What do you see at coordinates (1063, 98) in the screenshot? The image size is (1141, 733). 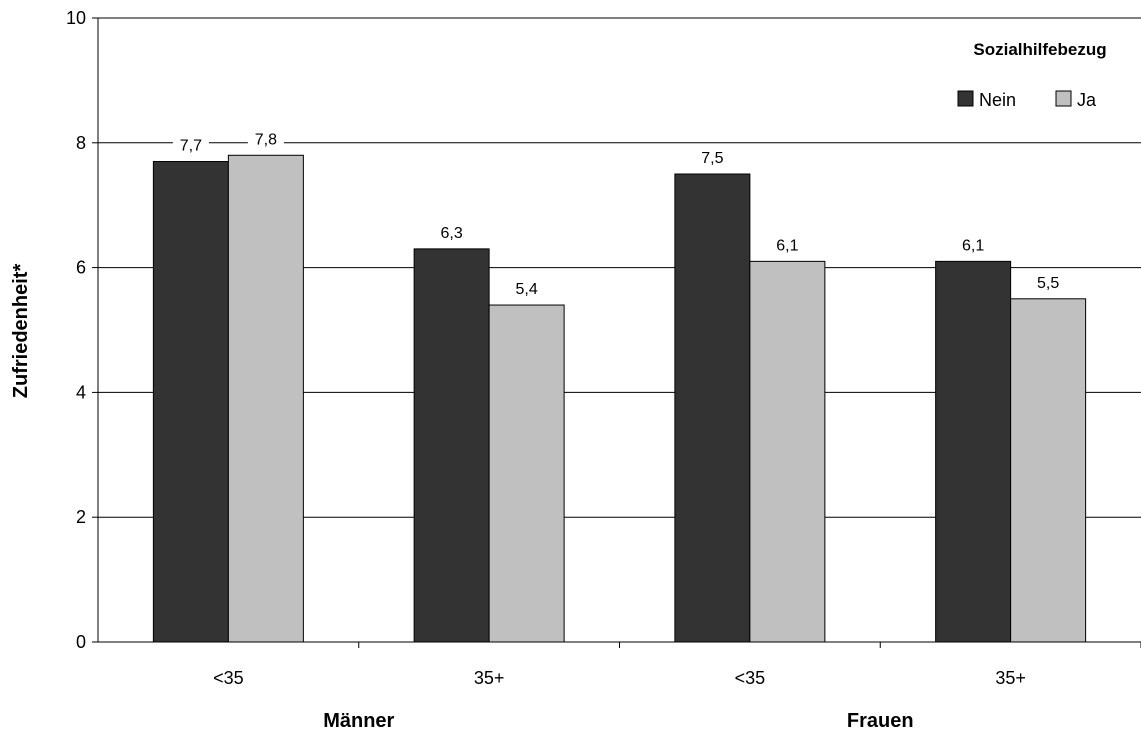 I see `legend-swatch-ja` at bounding box center [1063, 98].